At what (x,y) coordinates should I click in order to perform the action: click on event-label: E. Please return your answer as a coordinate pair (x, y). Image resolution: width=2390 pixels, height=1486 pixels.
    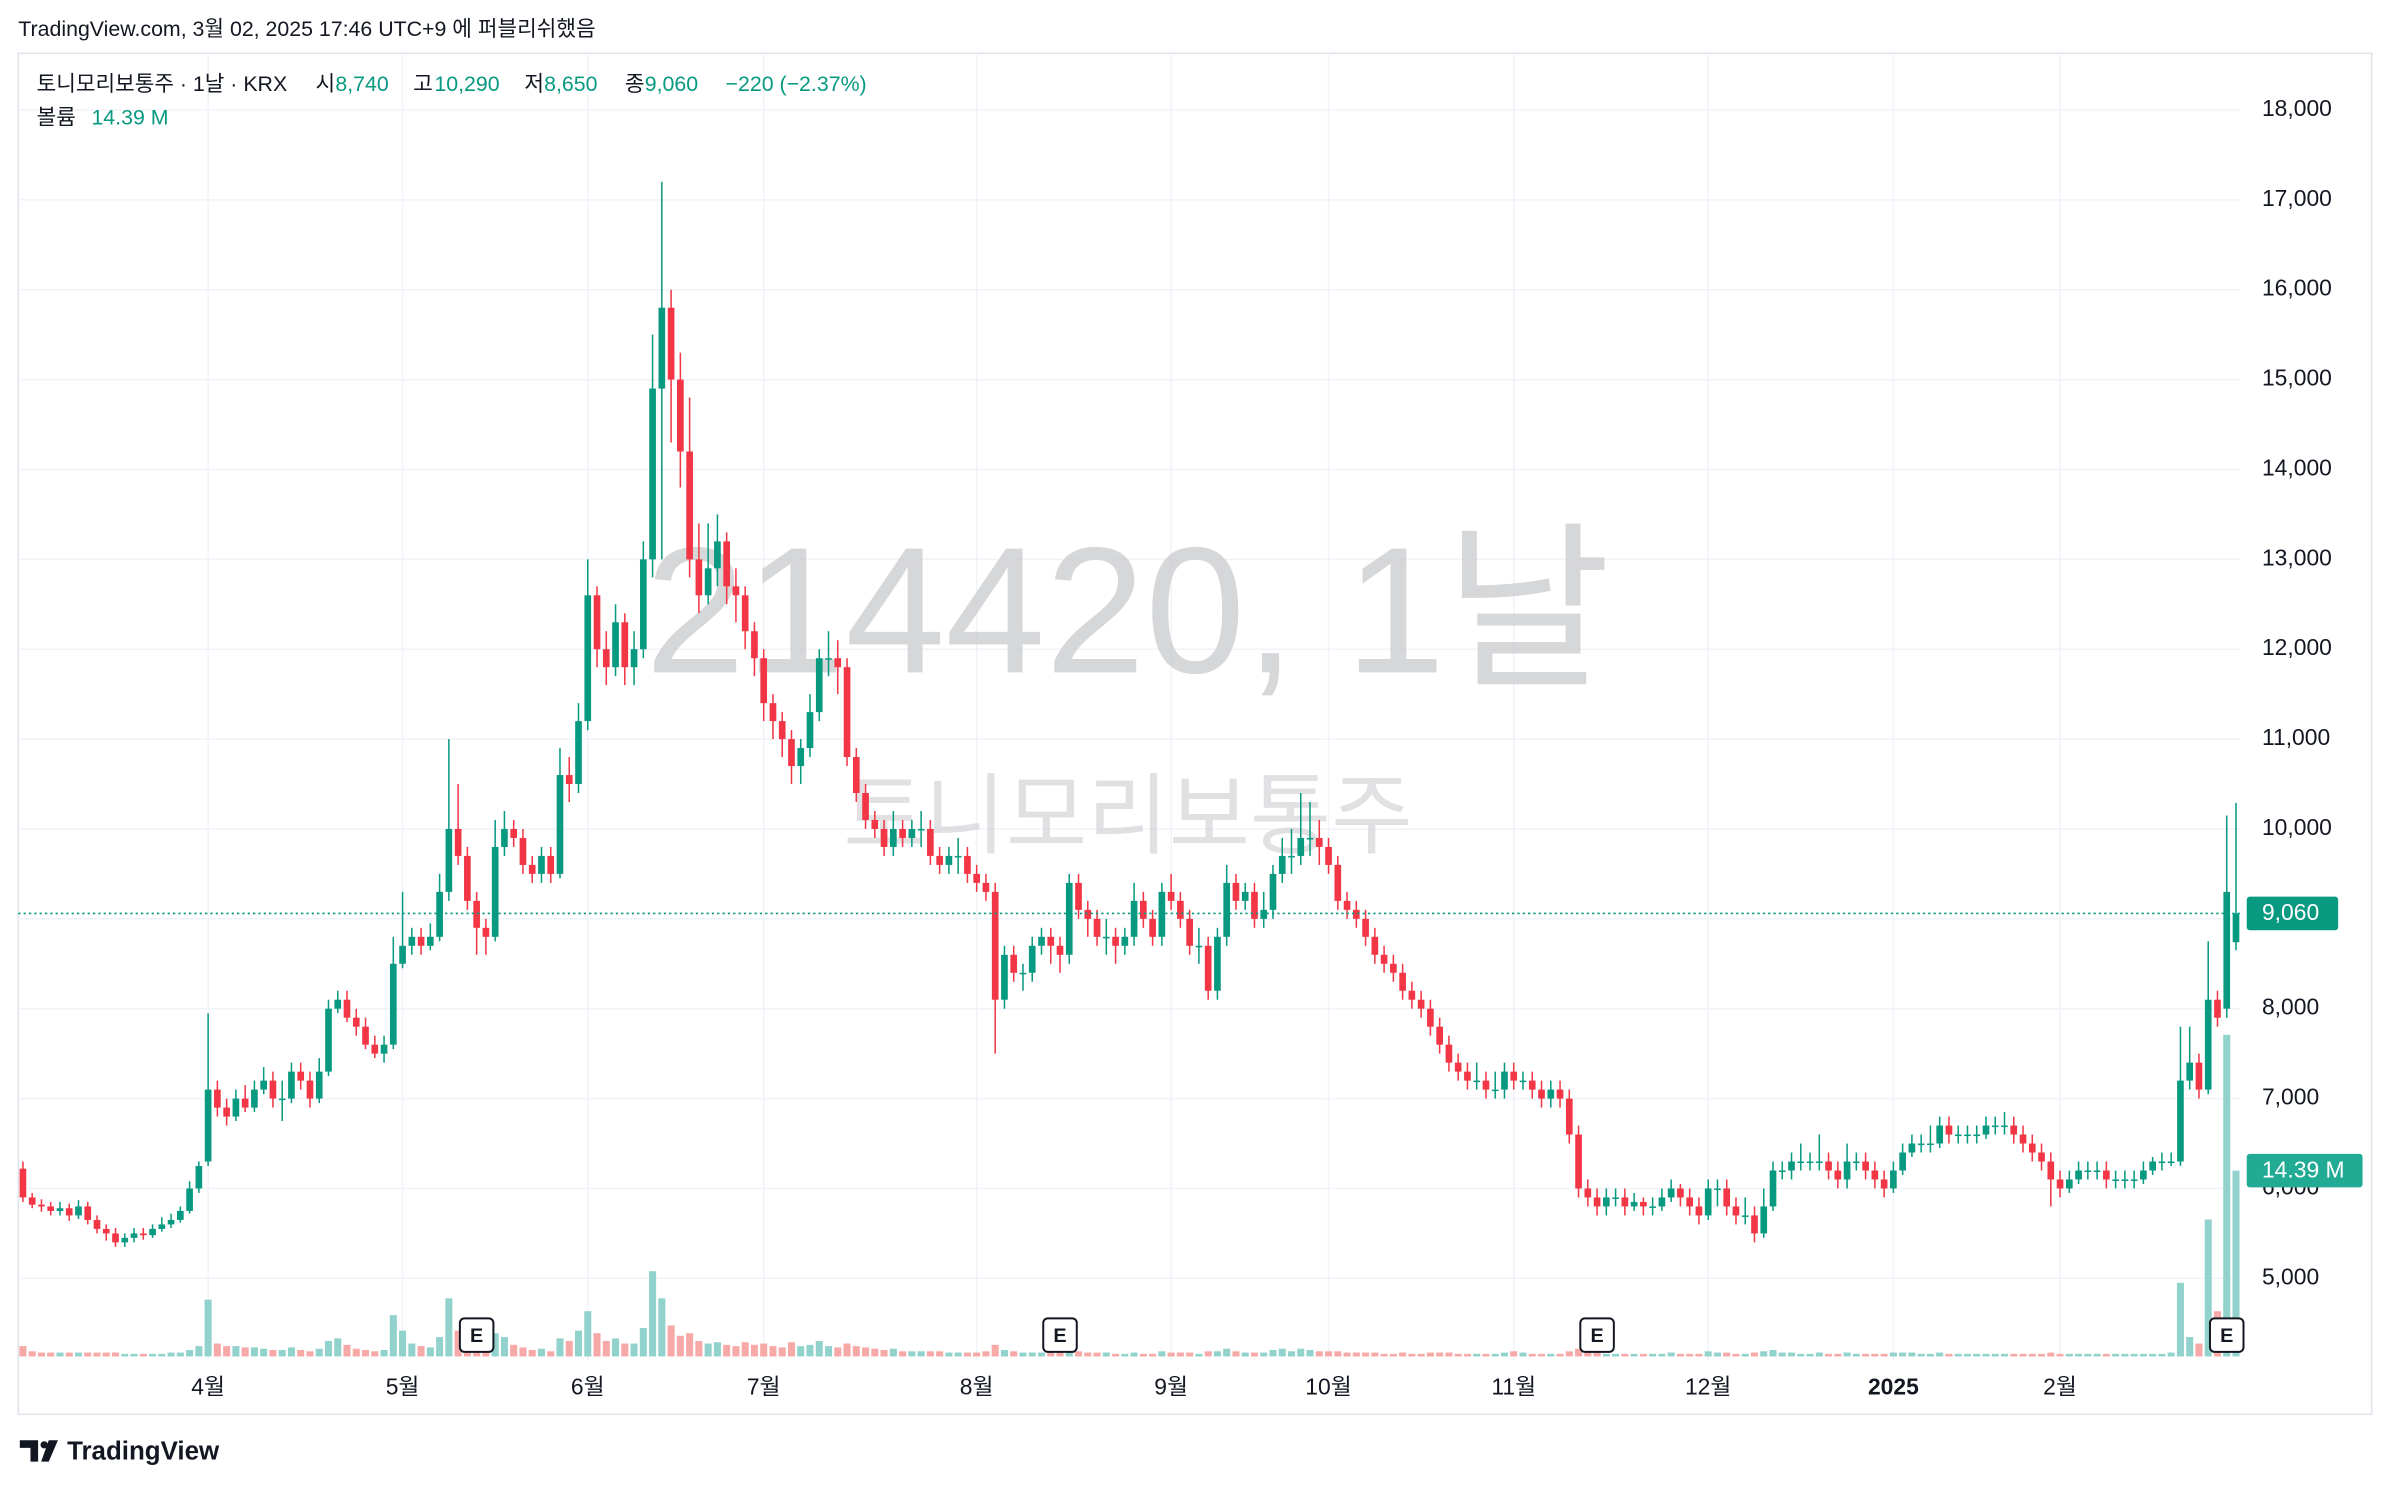
    Looking at the image, I should click on (476, 1336).